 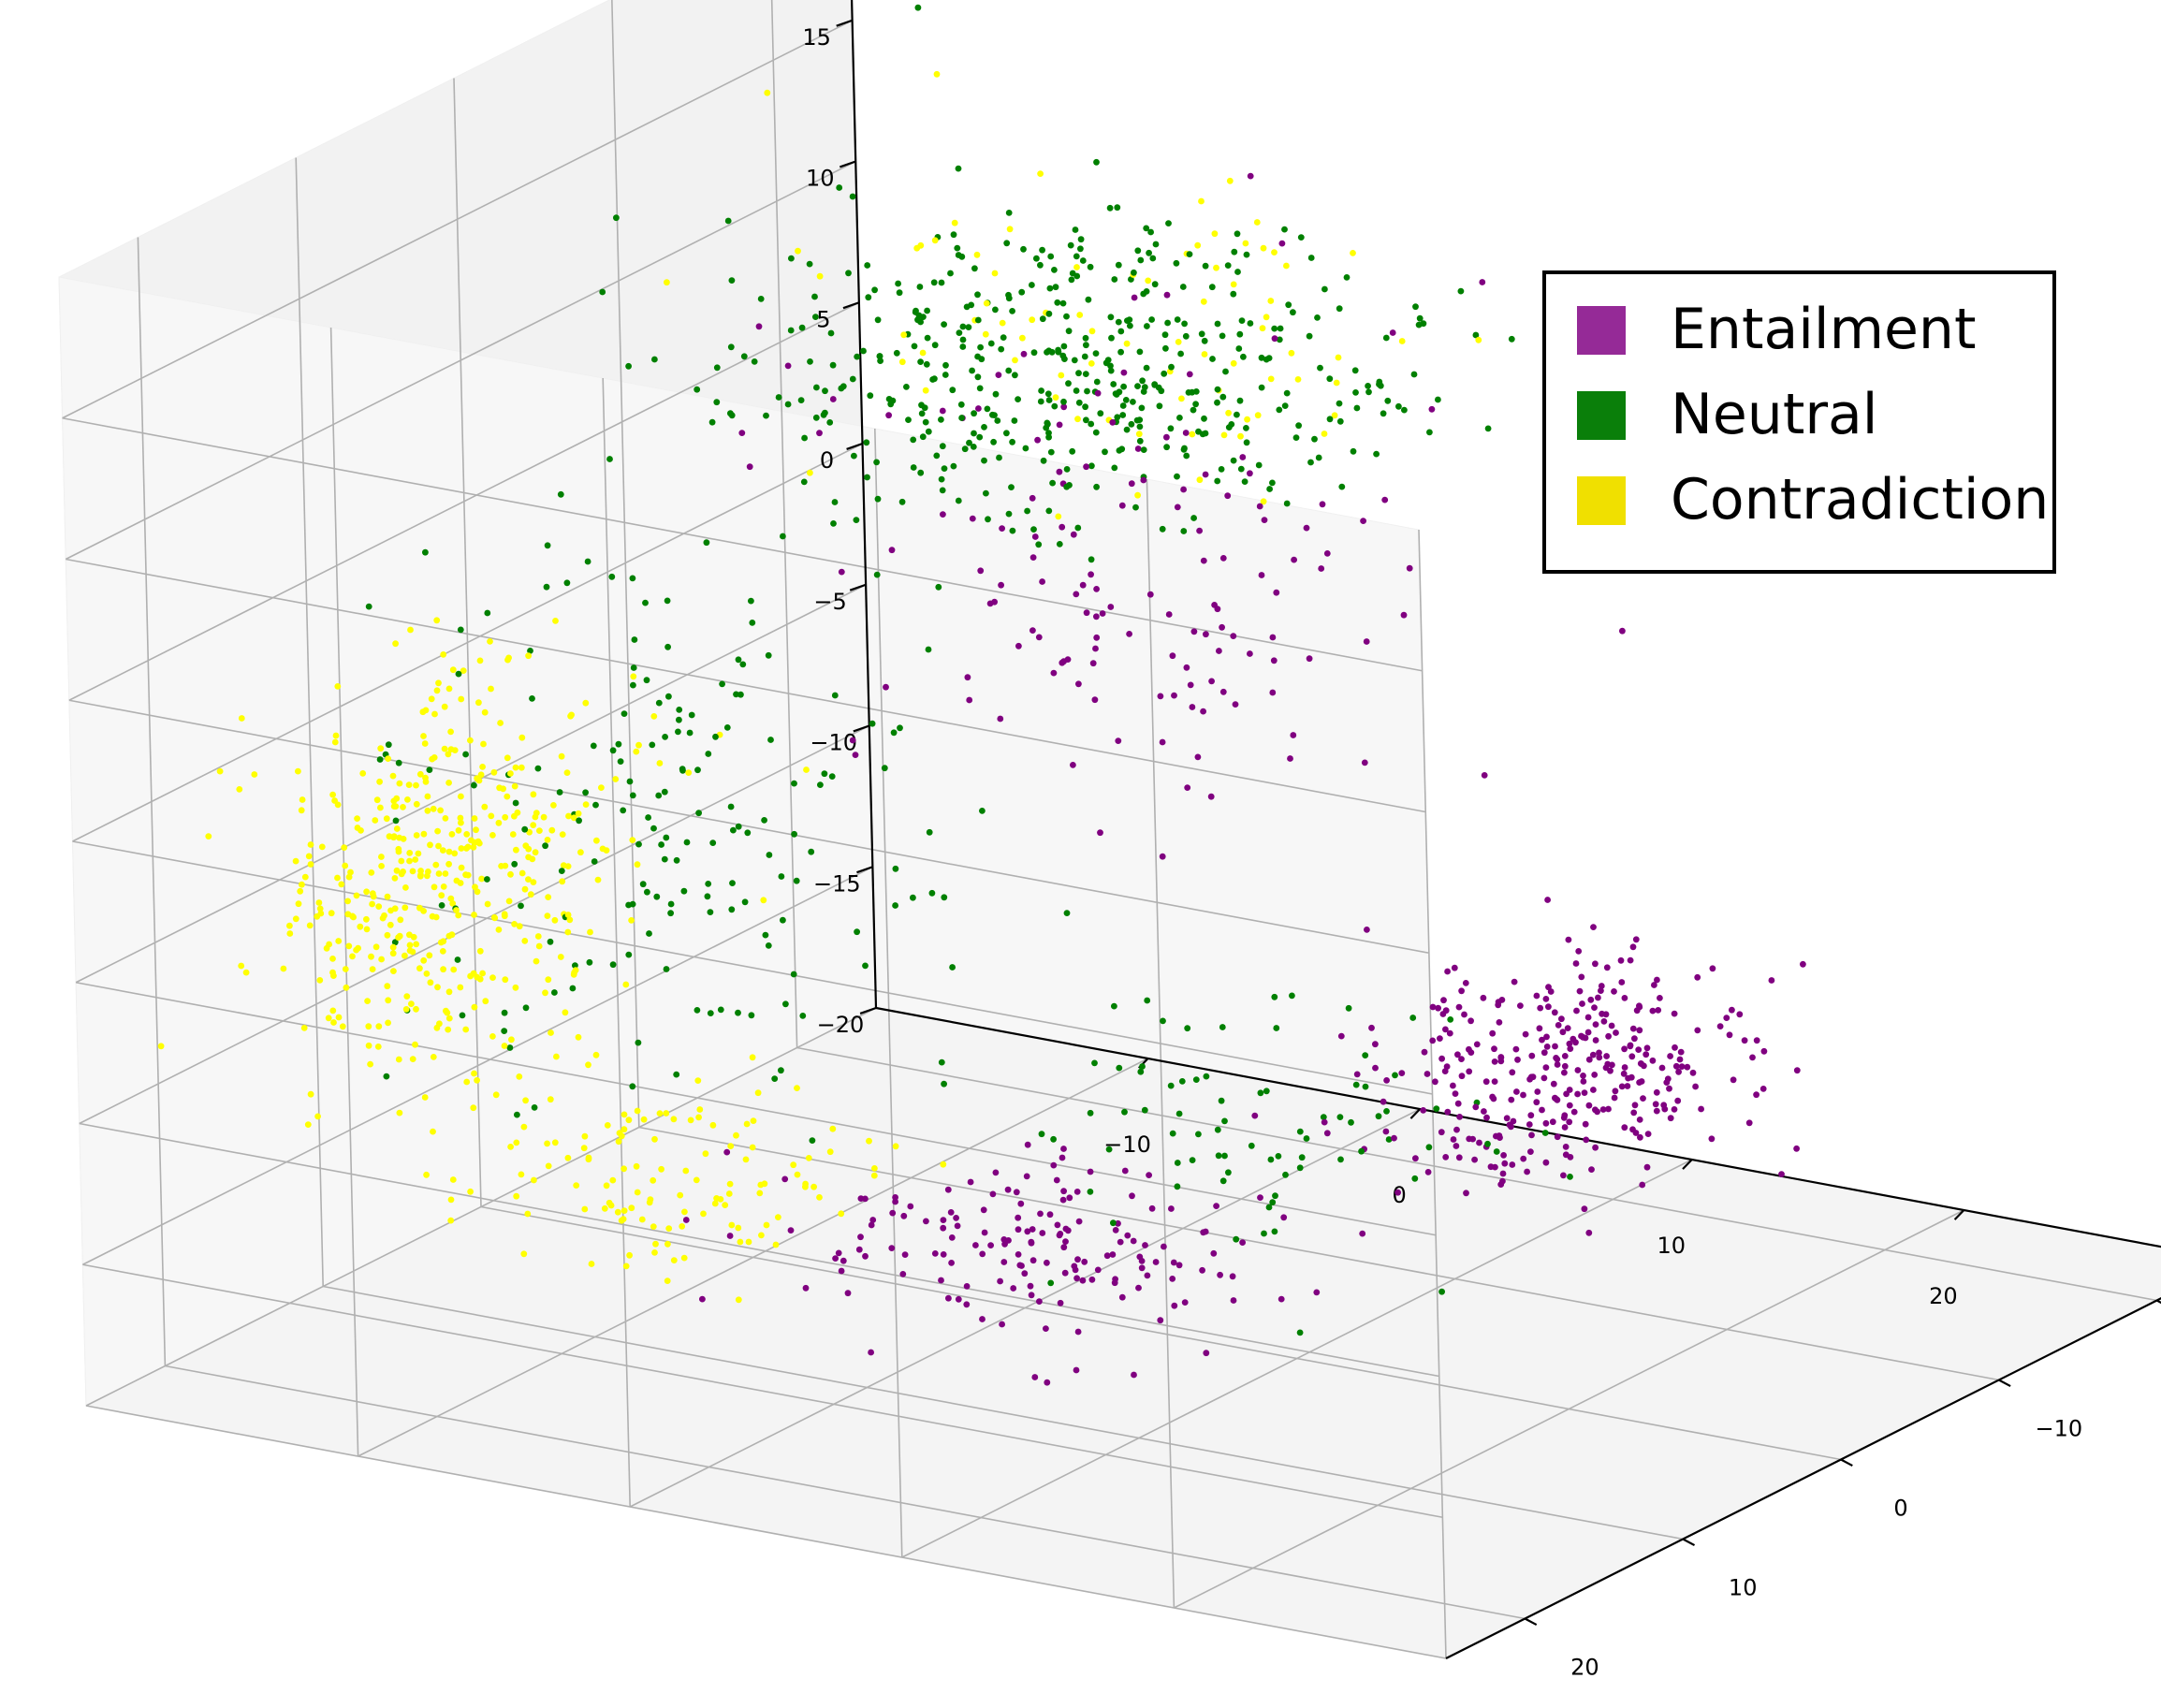 What do you see at coordinates (1127, 1144) in the screenshot?
I see `x-tick-label: −10` at bounding box center [1127, 1144].